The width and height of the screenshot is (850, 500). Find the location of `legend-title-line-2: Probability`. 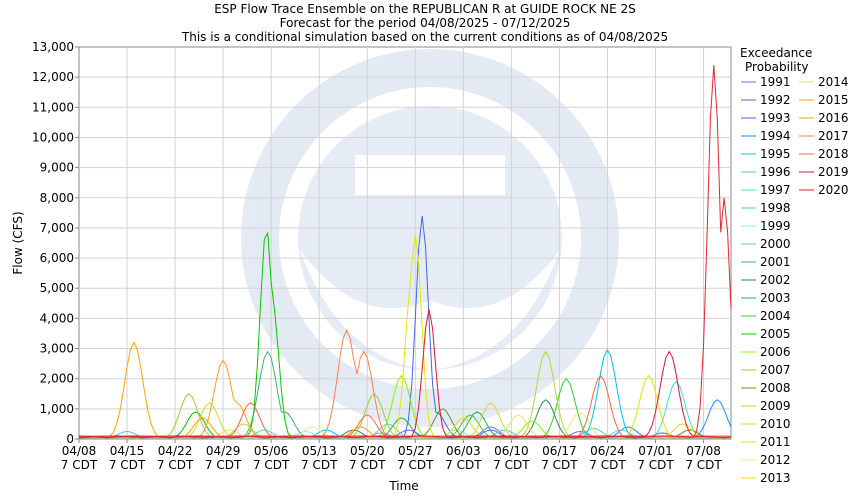

legend-title-line-2: Probability is located at coordinates (776, 67).